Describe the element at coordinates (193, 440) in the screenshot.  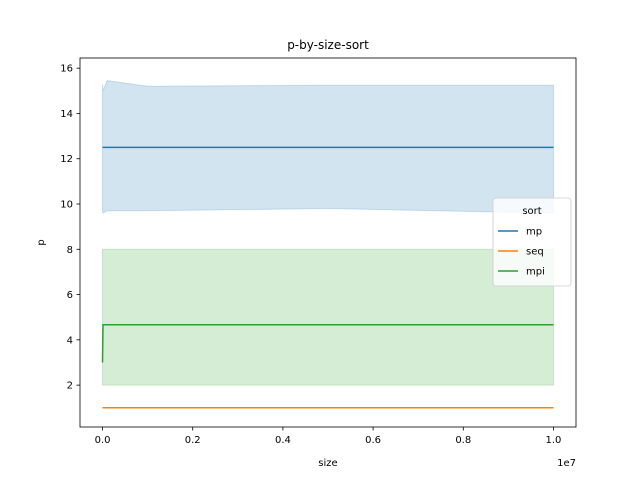
I see `x-tick-label: 0.2` at that location.